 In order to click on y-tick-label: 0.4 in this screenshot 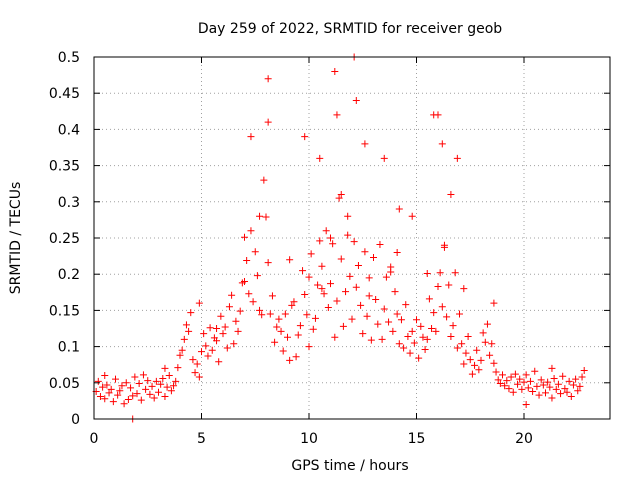, I will do `click(69, 130)`.